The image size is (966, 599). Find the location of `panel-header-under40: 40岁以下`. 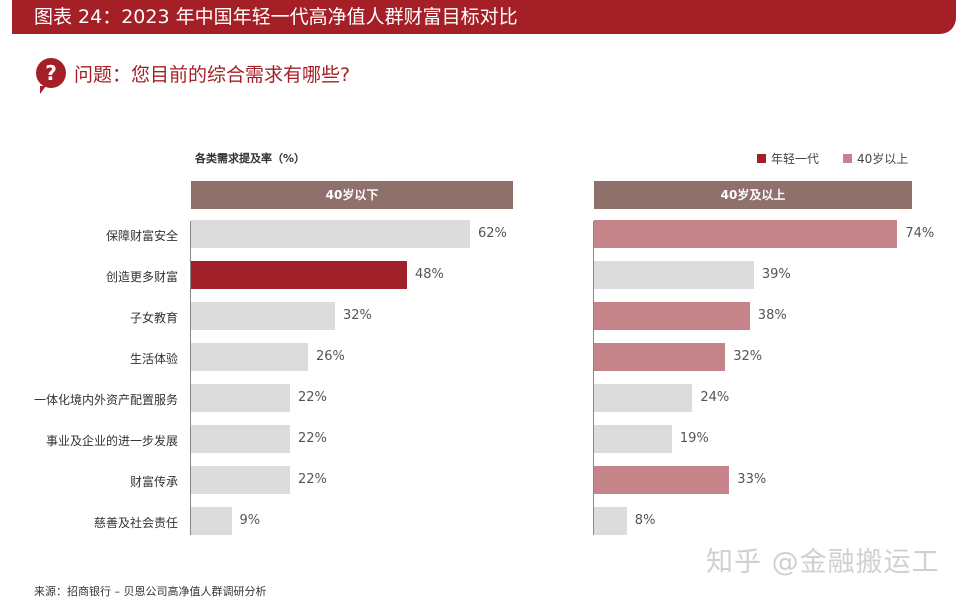

panel-header-under40: 40岁以下 is located at coordinates (352, 195).